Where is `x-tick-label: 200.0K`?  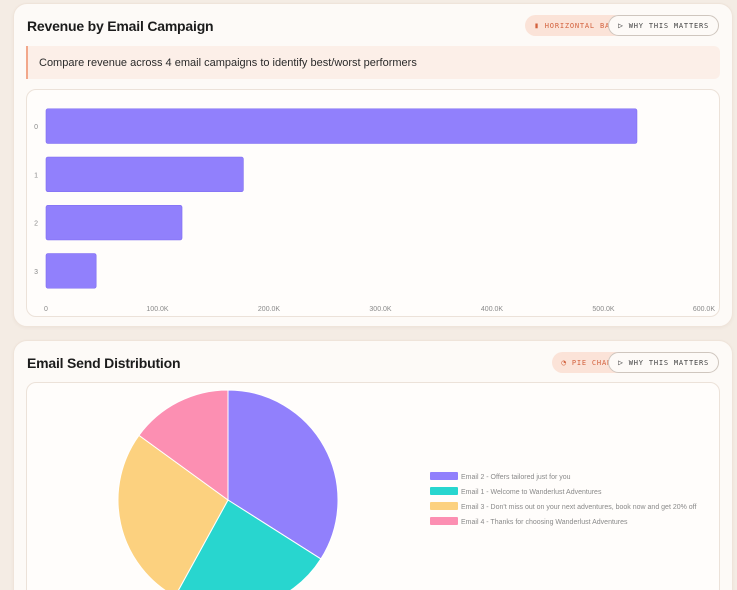
x-tick-label: 200.0K is located at coordinates (269, 309).